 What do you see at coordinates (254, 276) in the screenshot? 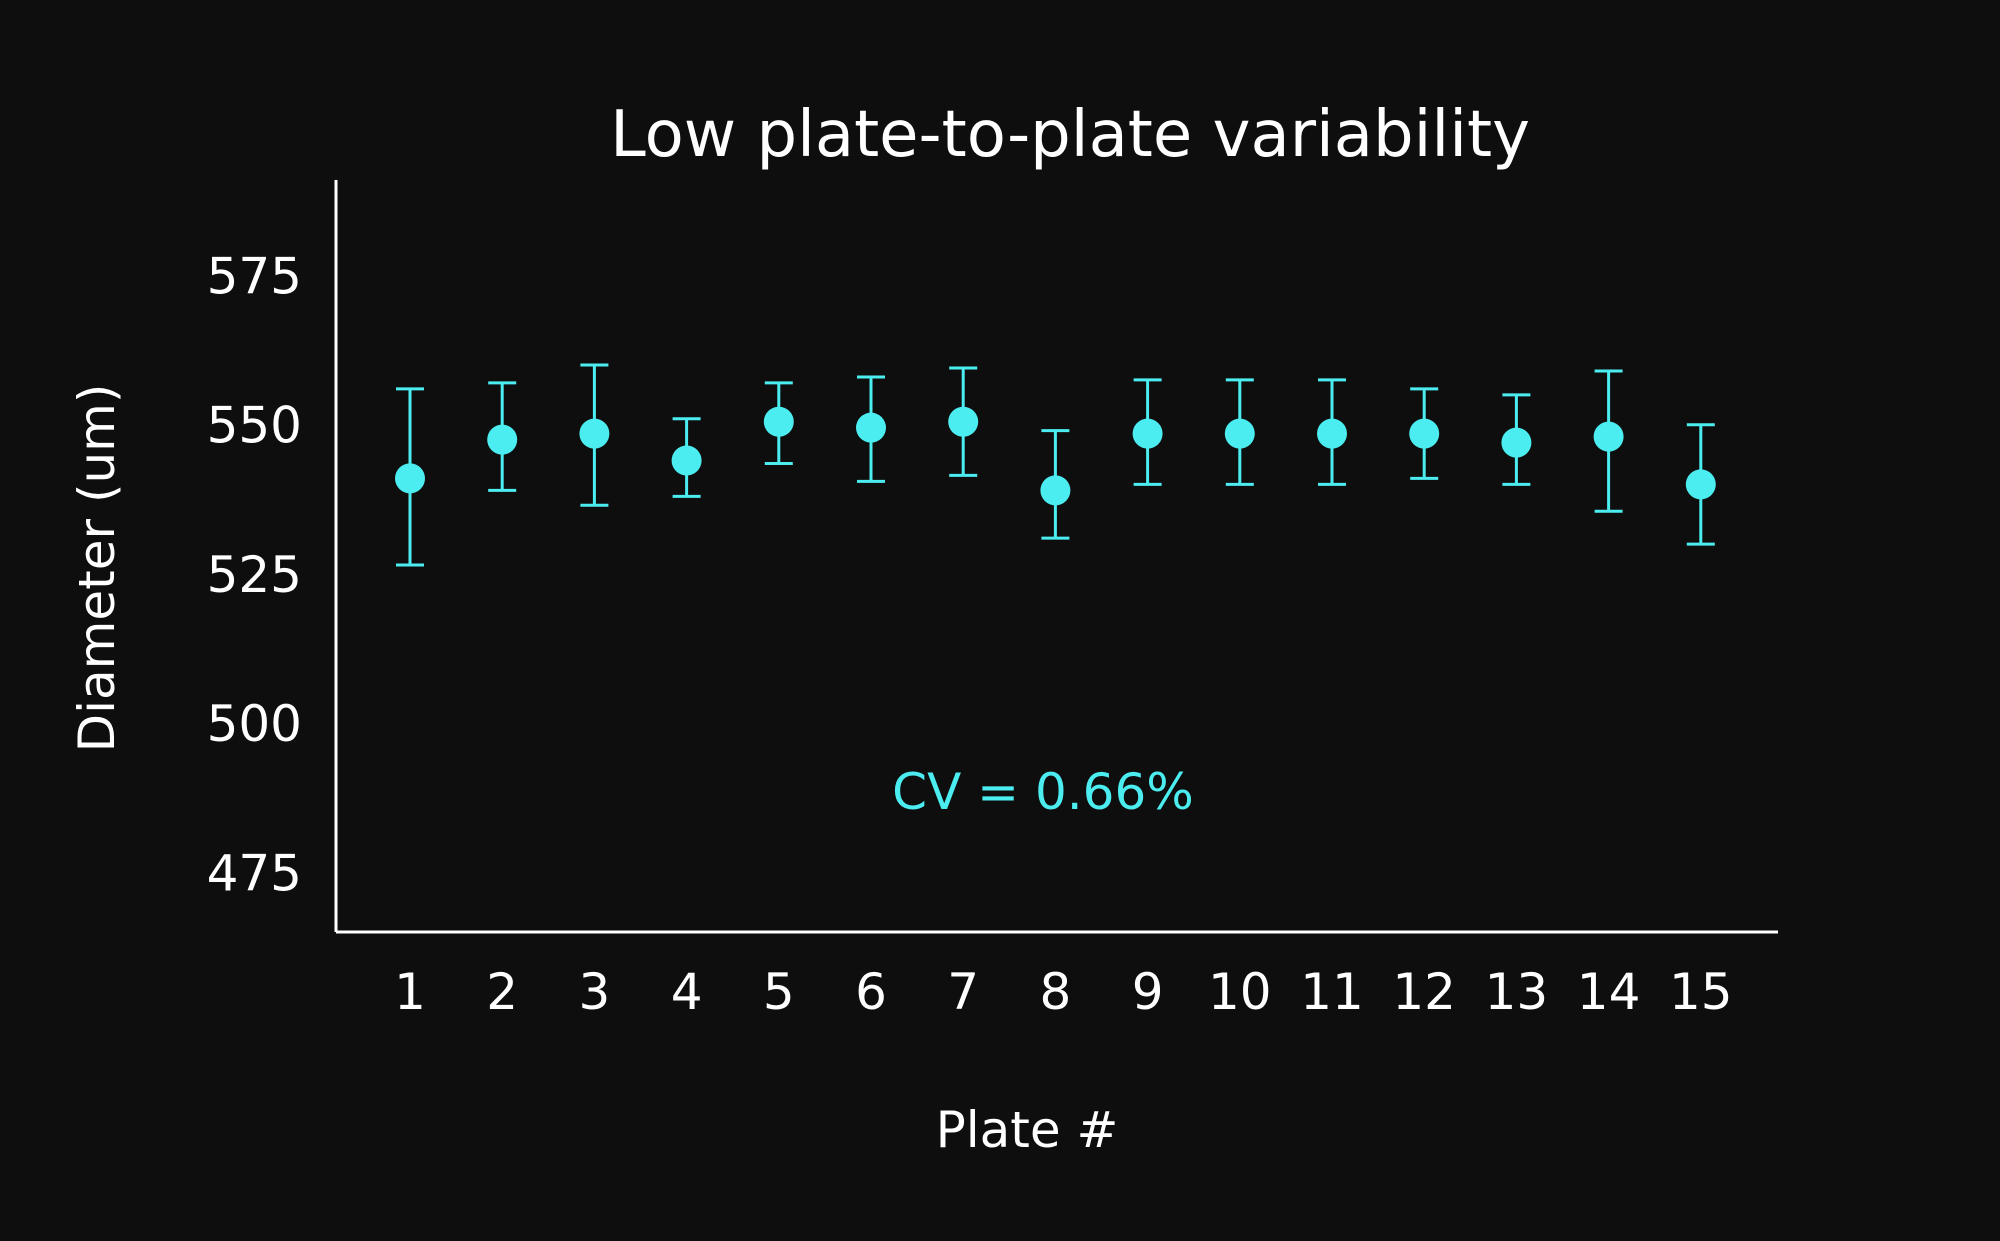
I see `y-tick-label: 575` at bounding box center [254, 276].